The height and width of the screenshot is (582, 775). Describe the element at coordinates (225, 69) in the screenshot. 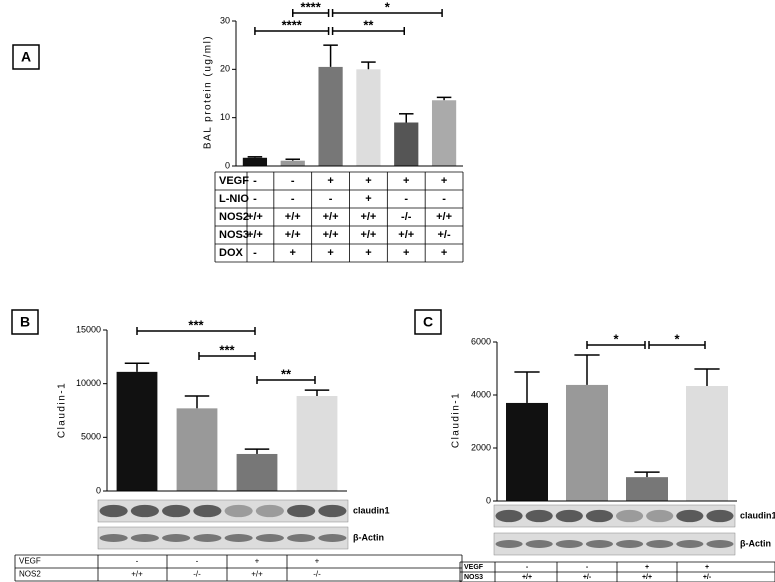

I see `y-tick-label: 20` at that location.